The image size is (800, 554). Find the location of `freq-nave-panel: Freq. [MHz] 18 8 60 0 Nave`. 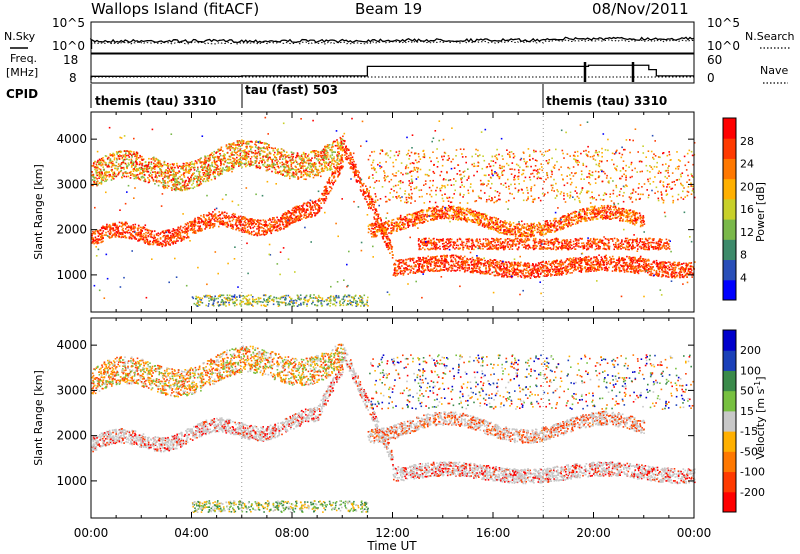

freq-nave-panel: Freq. [MHz] 18 8 60 0 Nave is located at coordinates (397, 68).